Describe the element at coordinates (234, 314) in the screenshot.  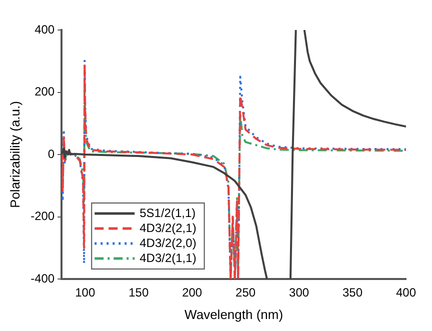
I see `x-axis-title: Wavelength (nm)` at that location.